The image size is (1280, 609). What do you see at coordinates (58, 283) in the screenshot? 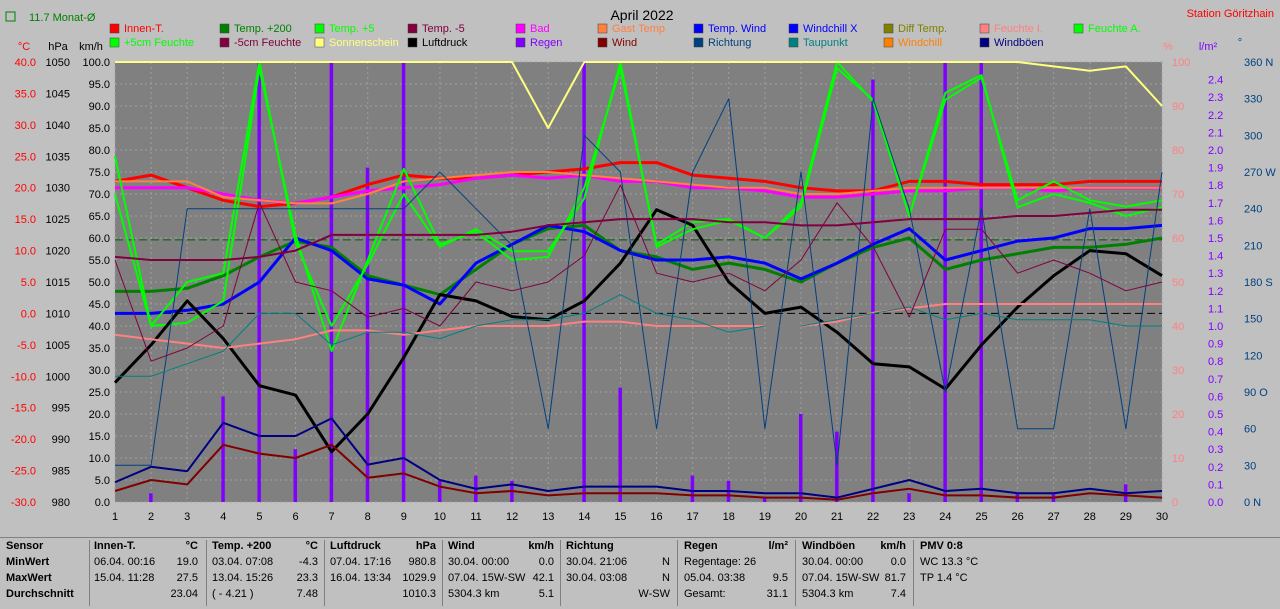
I see `y-tick-hpa: 1015` at bounding box center [58, 283].